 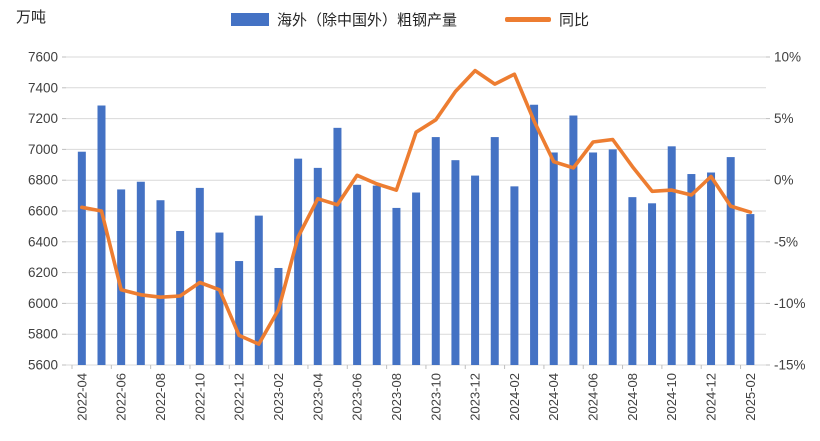 I want to click on x-axis-tick-label: 2022-10, so click(x=199, y=397).